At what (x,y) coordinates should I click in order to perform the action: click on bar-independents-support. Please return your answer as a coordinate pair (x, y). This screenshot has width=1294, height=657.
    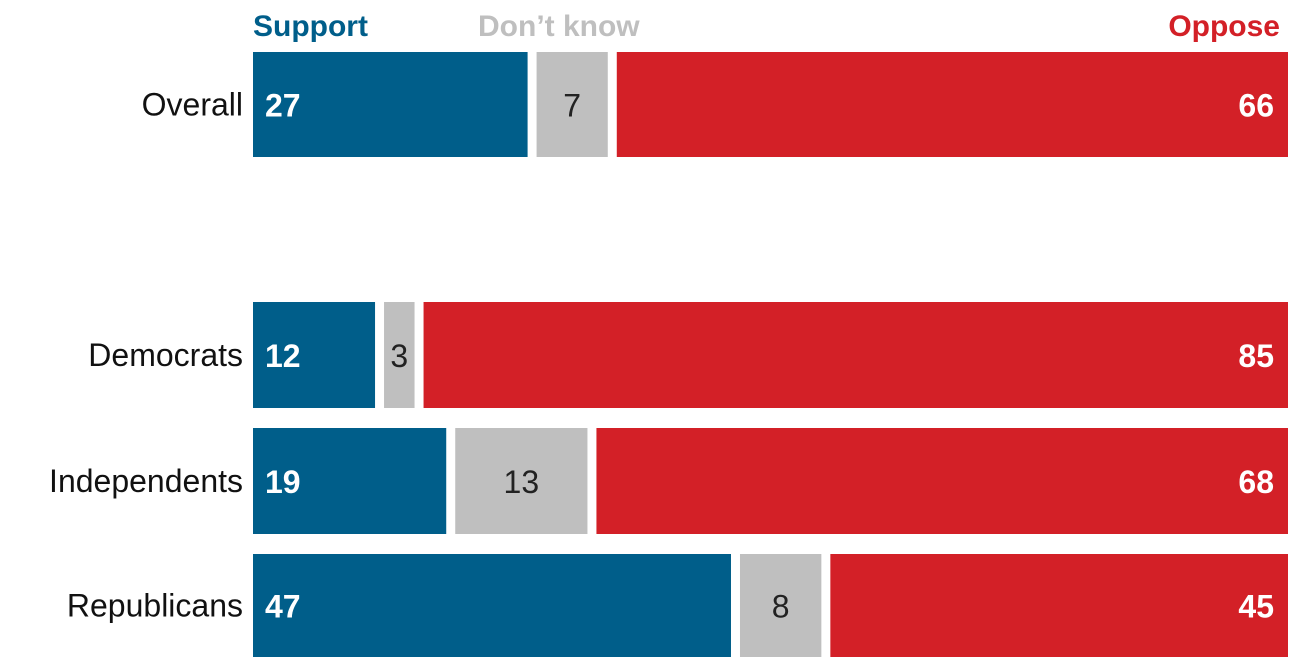
    Looking at the image, I should click on (350, 481).